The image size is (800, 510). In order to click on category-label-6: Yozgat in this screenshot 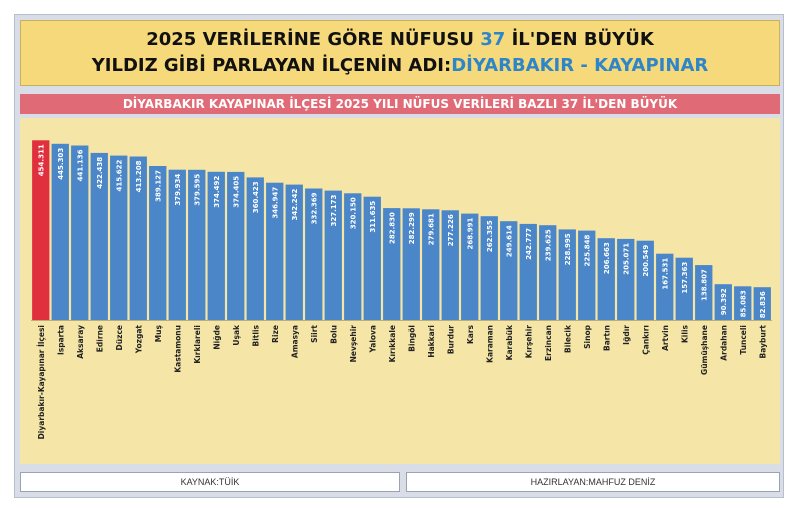, I will do `click(138, 340)`.